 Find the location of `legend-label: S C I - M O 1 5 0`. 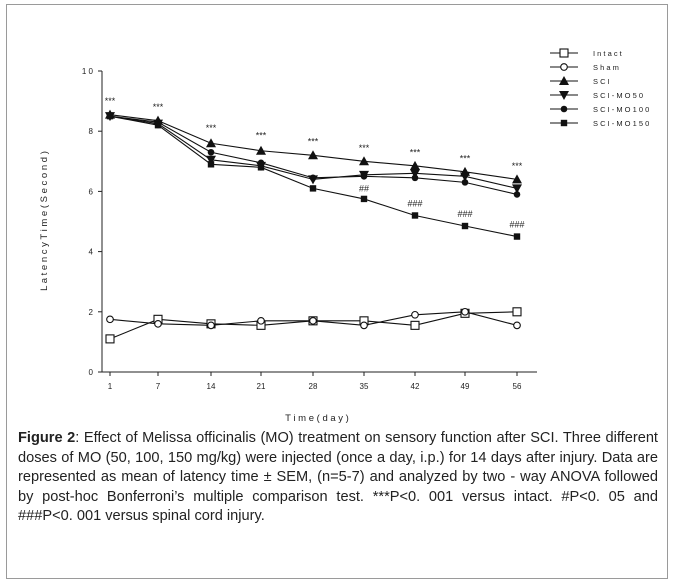

legend-label: S C I - M O 1 5 0 is located at coordinates (621, 123).